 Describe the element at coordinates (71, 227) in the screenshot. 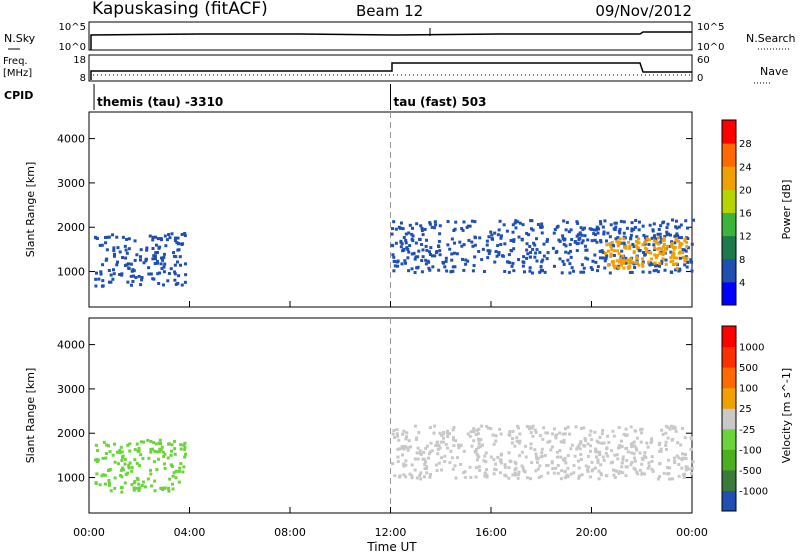

I see `y-tick-label: 2000` at that location.